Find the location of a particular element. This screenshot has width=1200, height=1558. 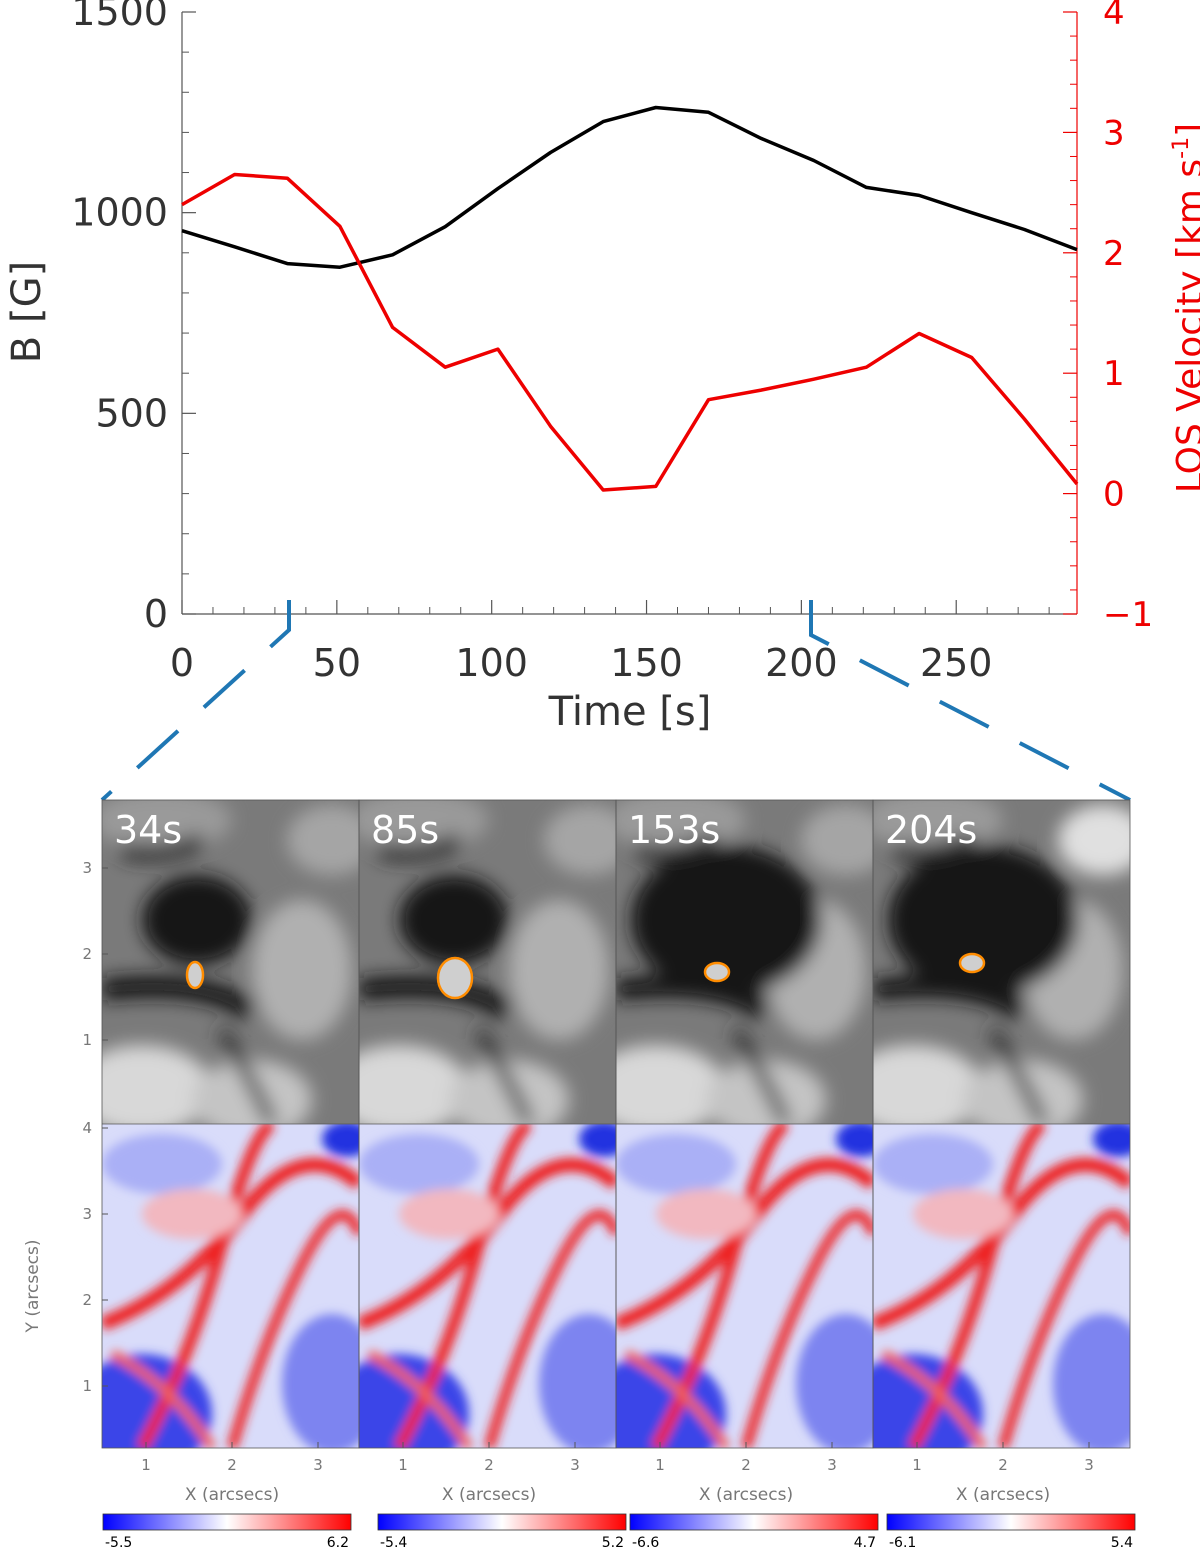

y-tick-label: 1500 is located at coordinates (119, 17).